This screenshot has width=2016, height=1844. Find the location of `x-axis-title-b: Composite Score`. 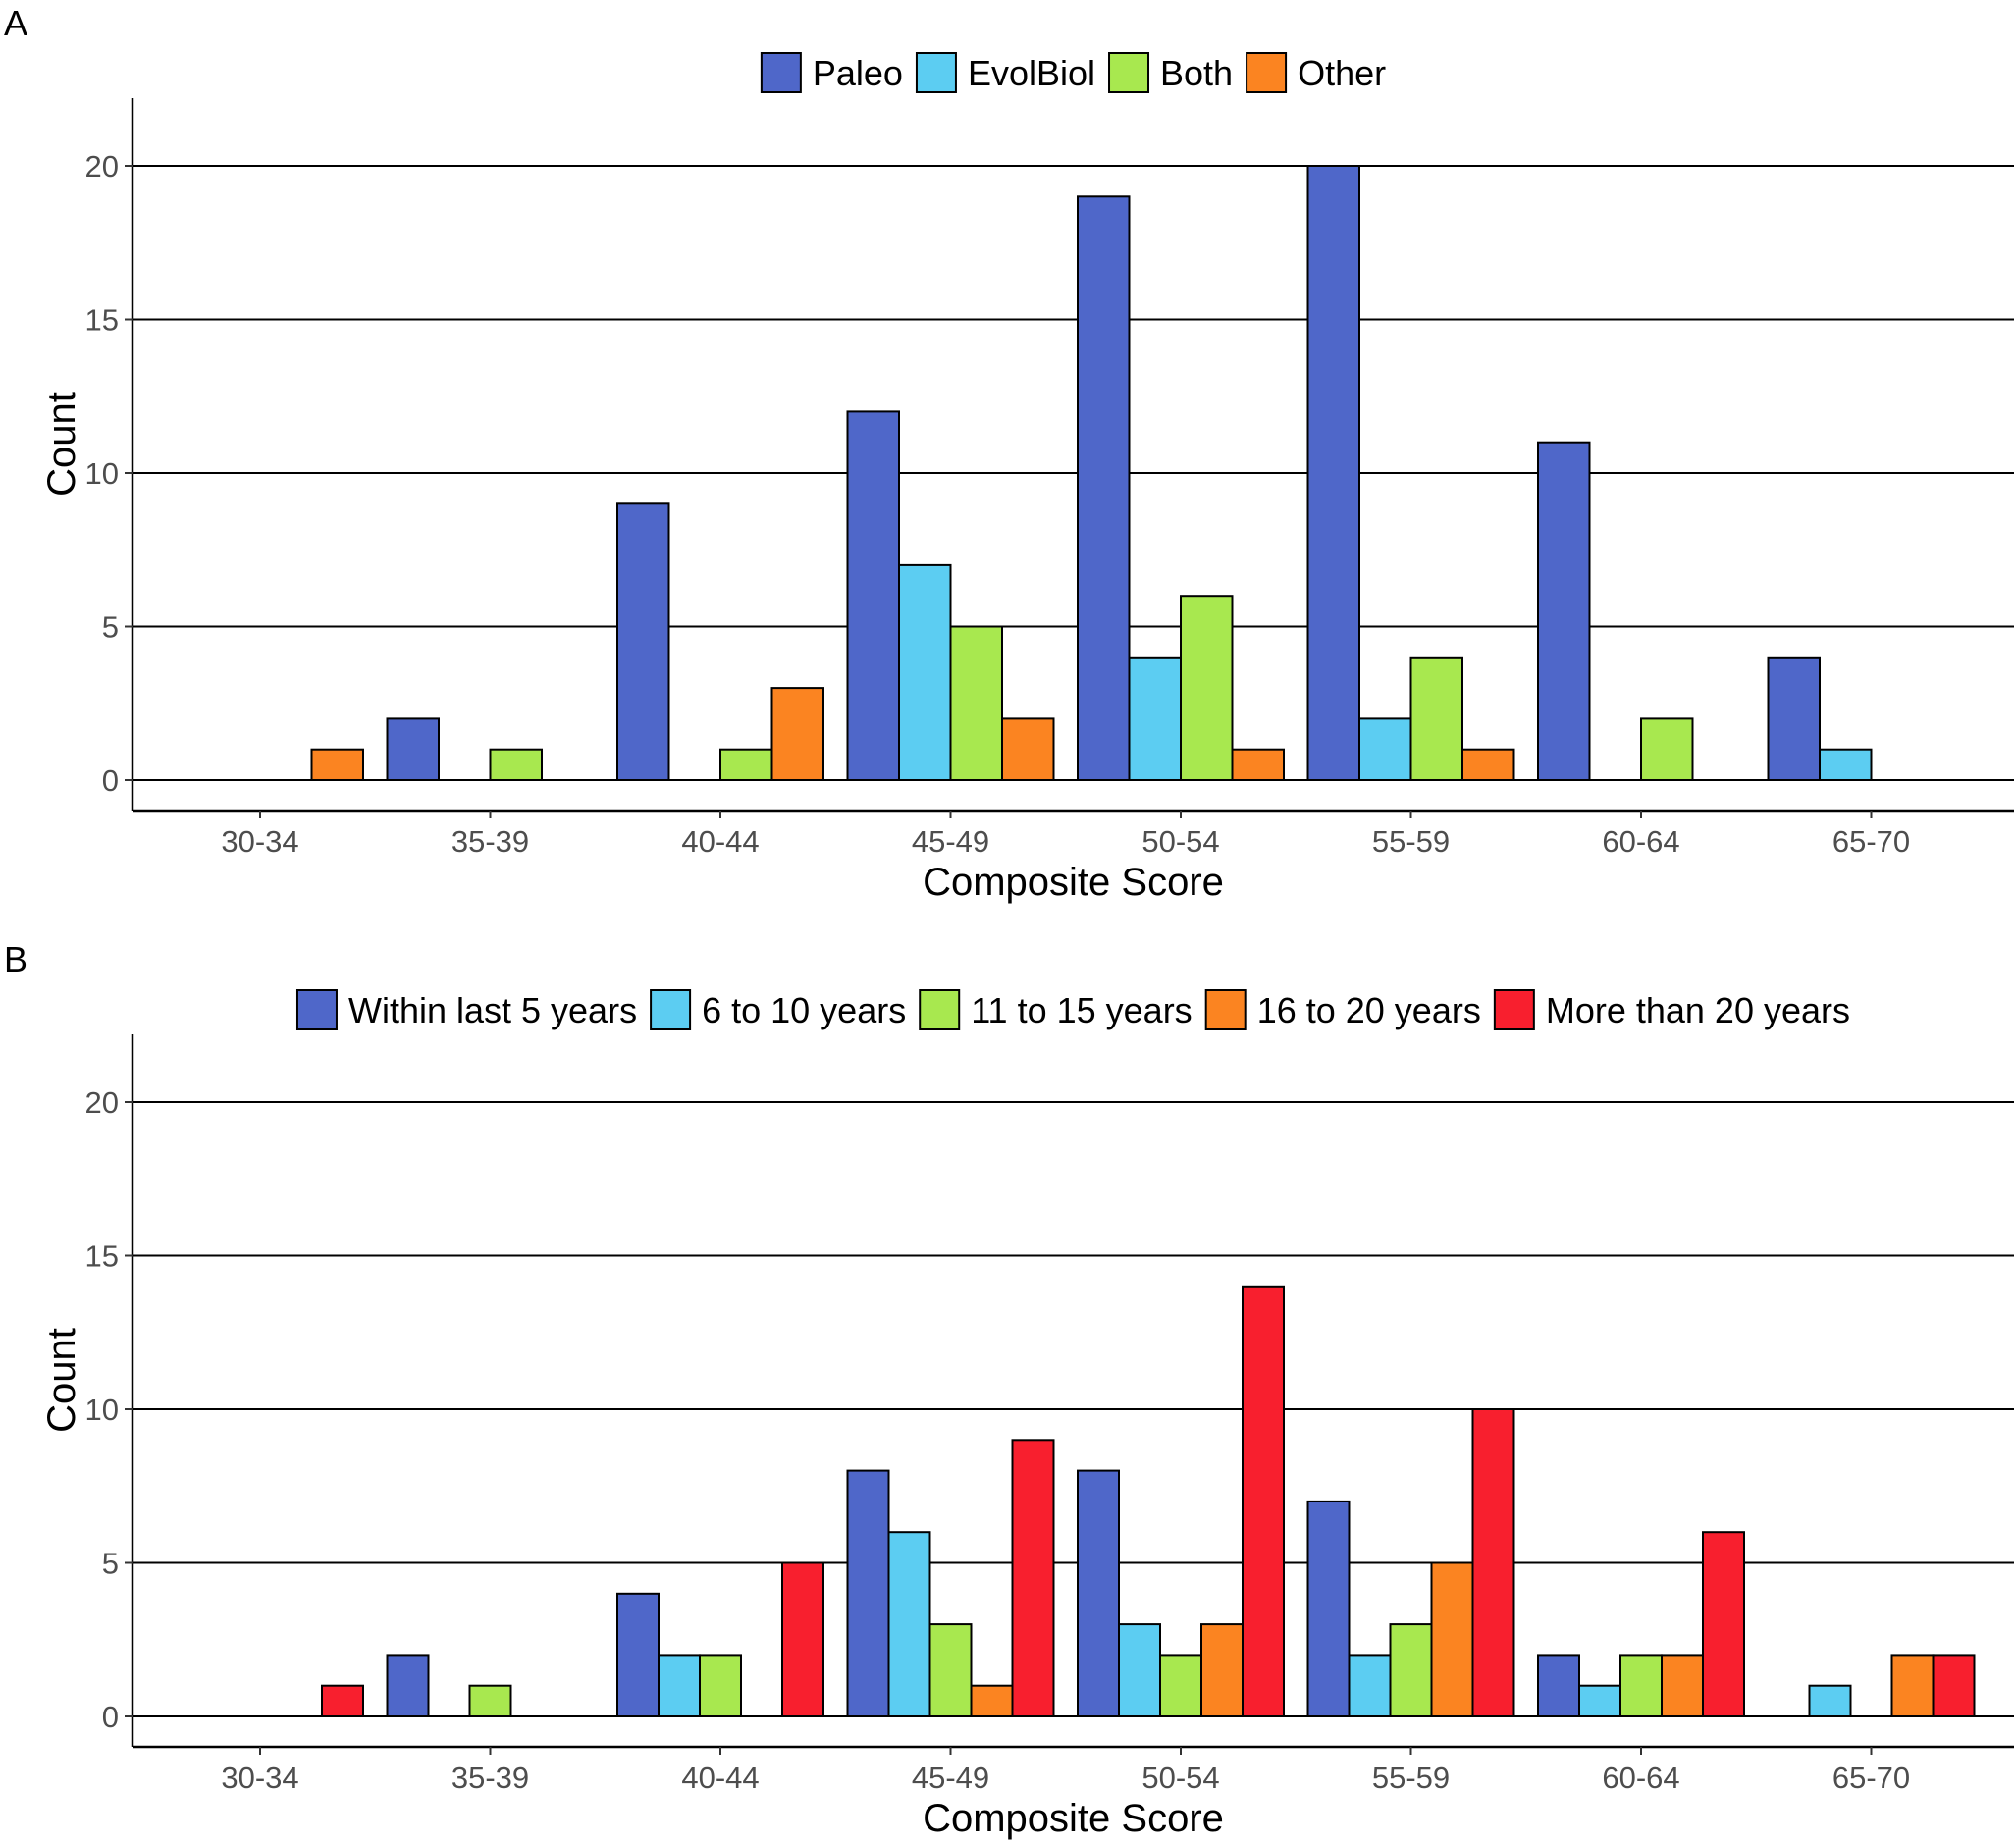

x-axis-title-b: Composite Score is located at coordinates (1073, 1819).